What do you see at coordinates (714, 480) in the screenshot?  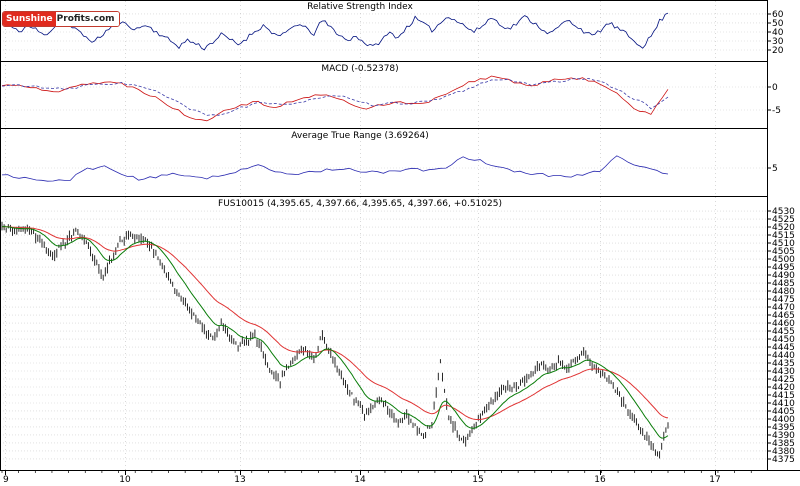 I see `x-day-label: 17` at bounding box center [714, 480].